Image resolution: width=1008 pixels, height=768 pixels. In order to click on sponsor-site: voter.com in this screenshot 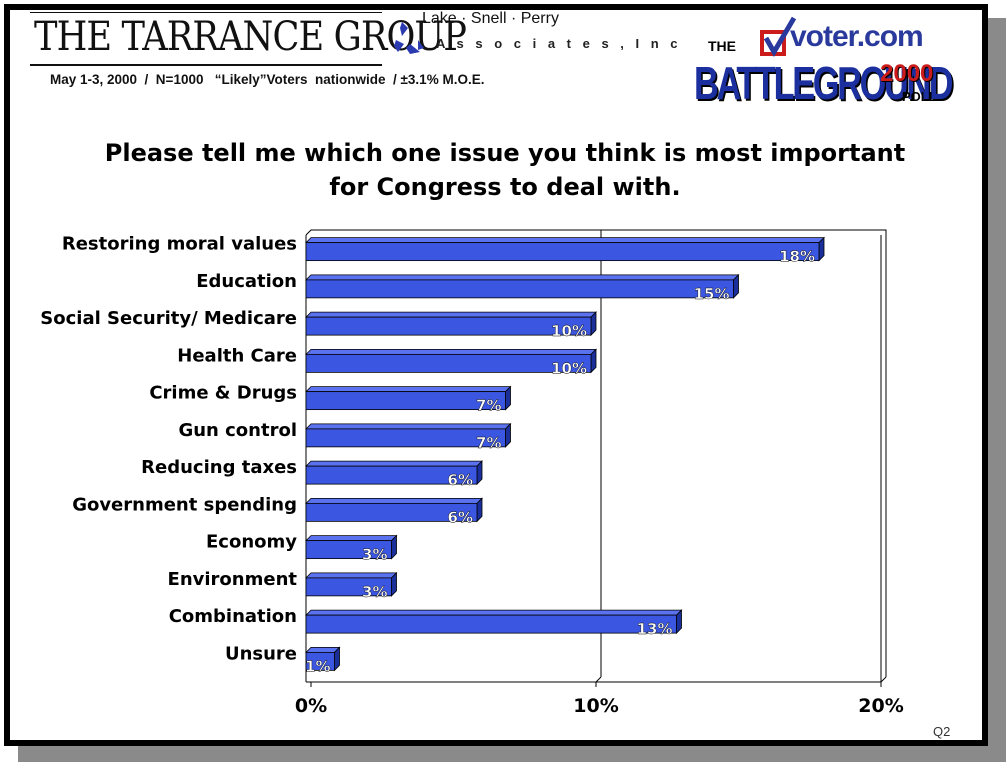, I will do `click(857, 36)`.